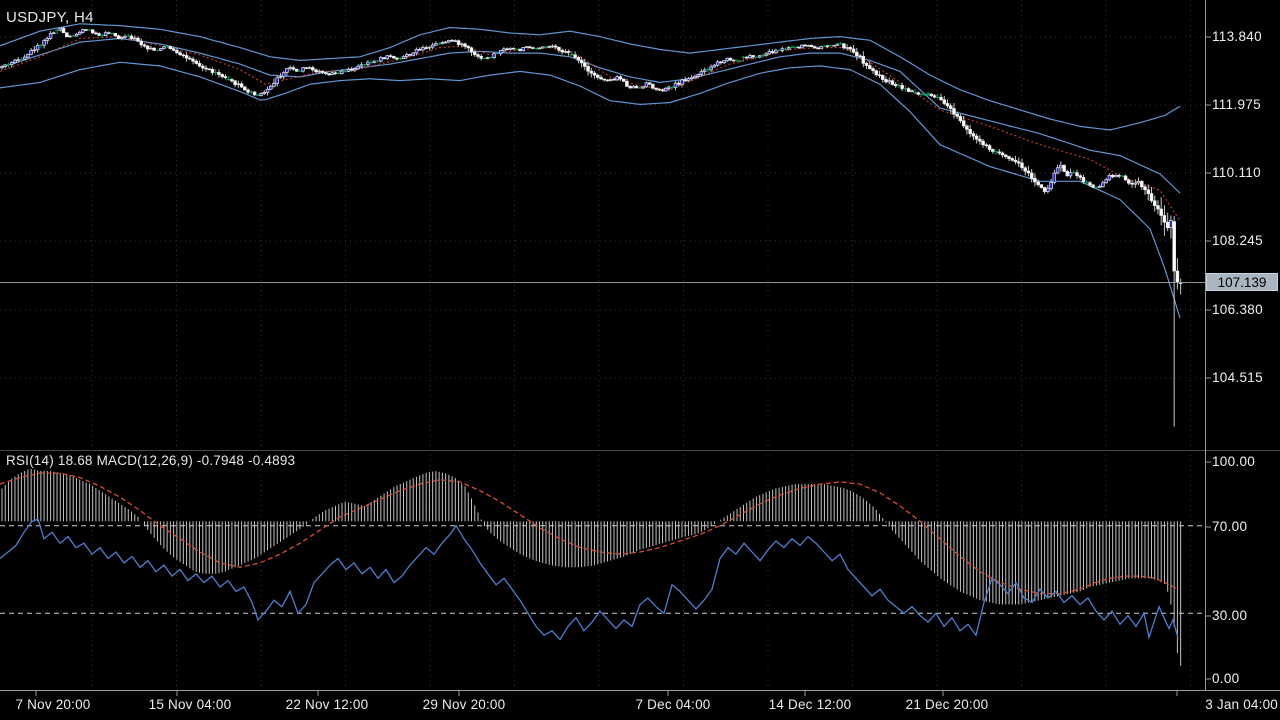 Image resolution: width=1280 pixels, height=720 pixels. Describe the element at coordinates (1236, 104) in the screenshot. I see `price-axis-label: 111.975` at that location.